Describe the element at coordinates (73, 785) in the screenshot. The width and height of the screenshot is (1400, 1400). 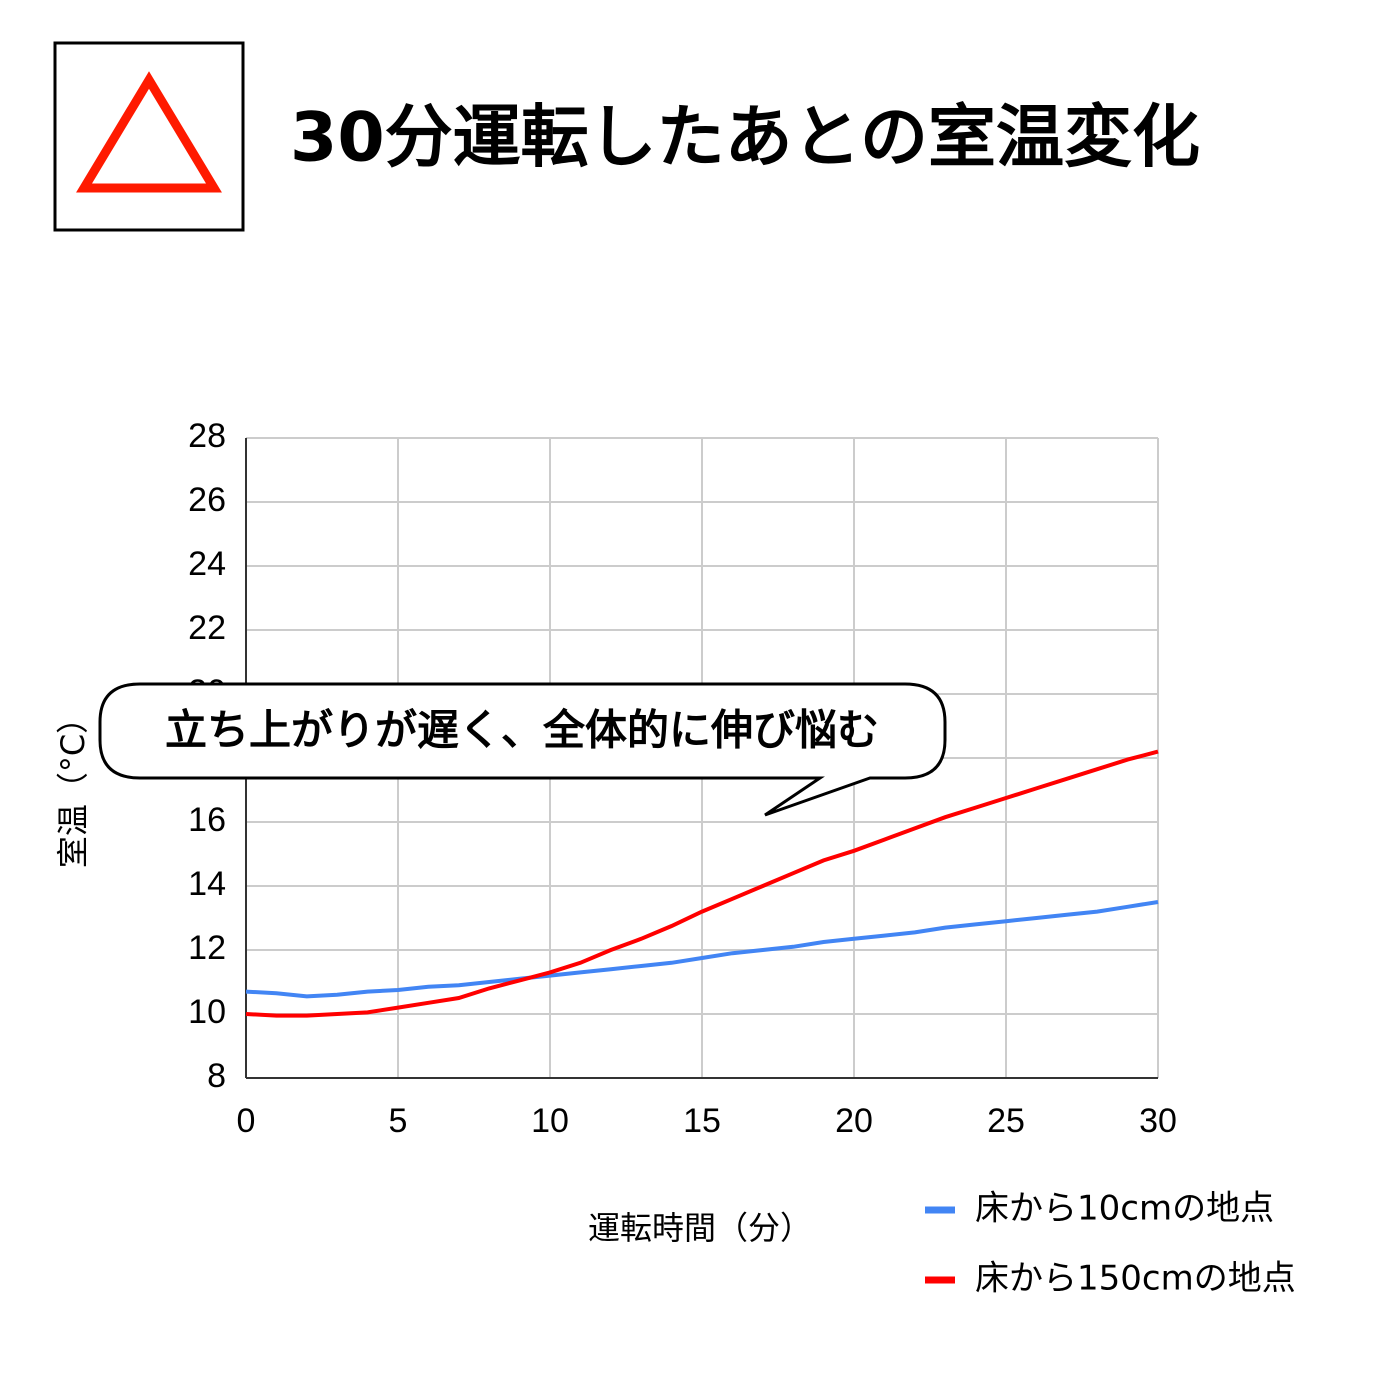
I see `y-axis-label: 室温（°C）` at that location.